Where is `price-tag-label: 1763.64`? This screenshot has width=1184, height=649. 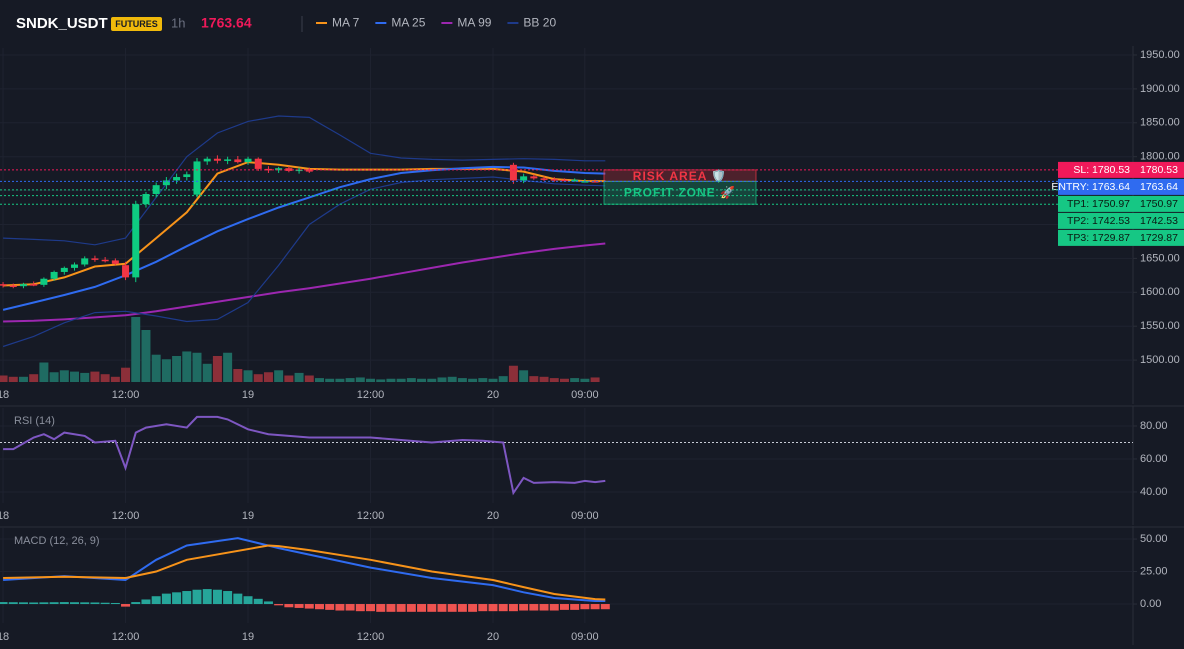 price-tag-label: 1763.64 is located at coordinates (1159, 187).